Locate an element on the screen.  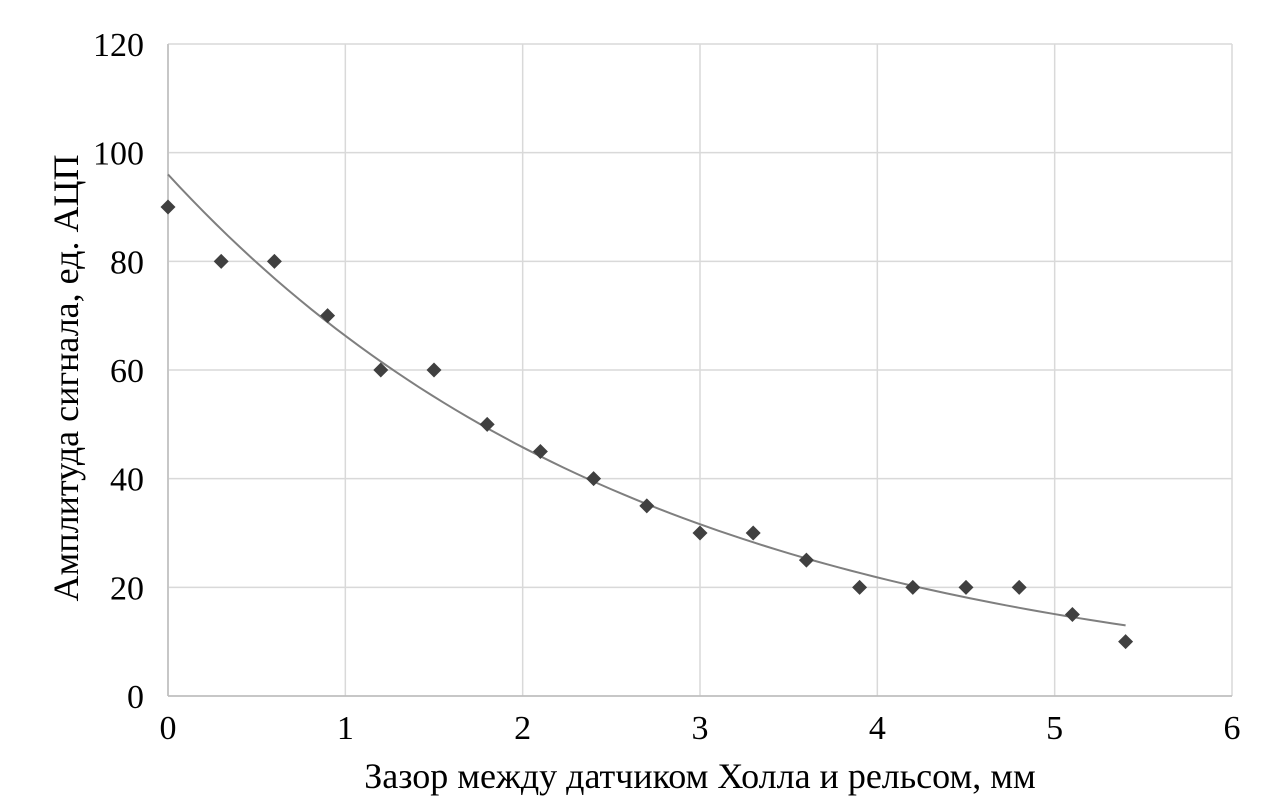
y-tick-labels: 0 20 40 60 80 100 120 is located at coordinates (118, 371).